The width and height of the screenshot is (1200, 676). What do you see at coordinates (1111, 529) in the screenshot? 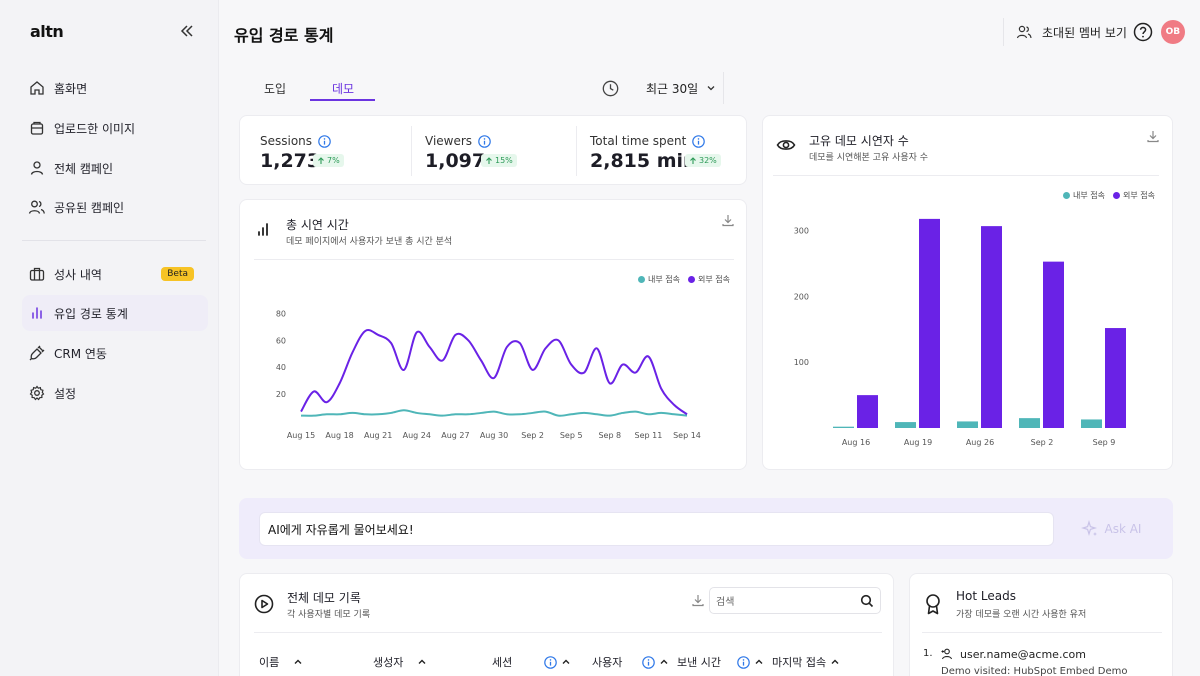
I see `ask-ai-button: Ask AI` at bounding box center [1111, 529].